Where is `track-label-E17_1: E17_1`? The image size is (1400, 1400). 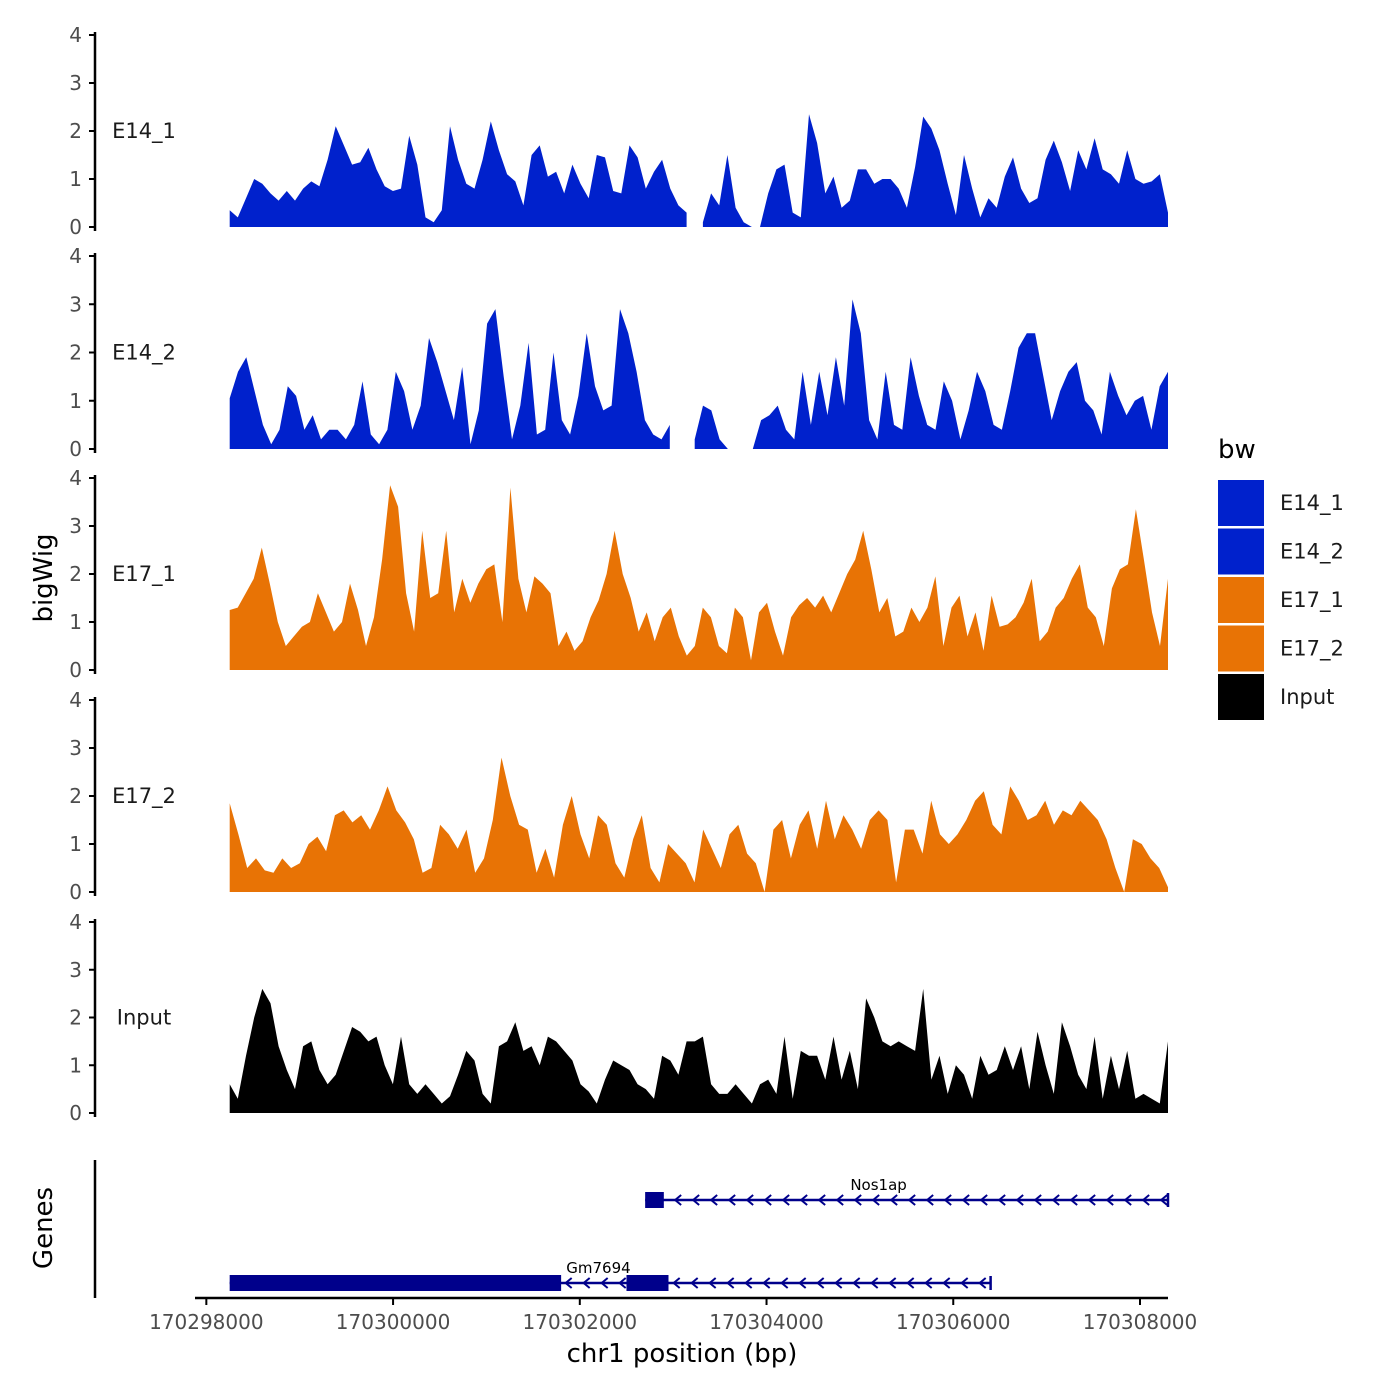 track-label-E17_1: E17_1 is located at coordinates (144, 574).